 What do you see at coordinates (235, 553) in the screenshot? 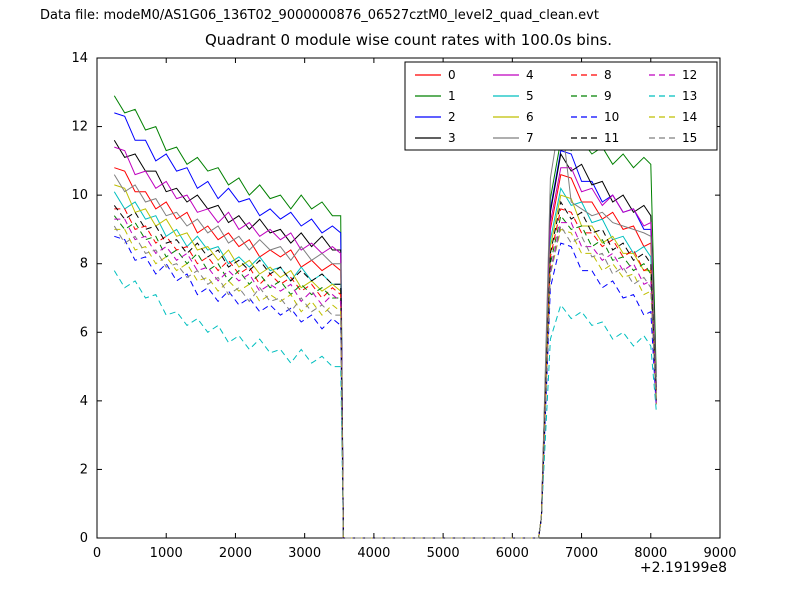
I see `x-tick-label: 2000` at bounding box center [235, 553].